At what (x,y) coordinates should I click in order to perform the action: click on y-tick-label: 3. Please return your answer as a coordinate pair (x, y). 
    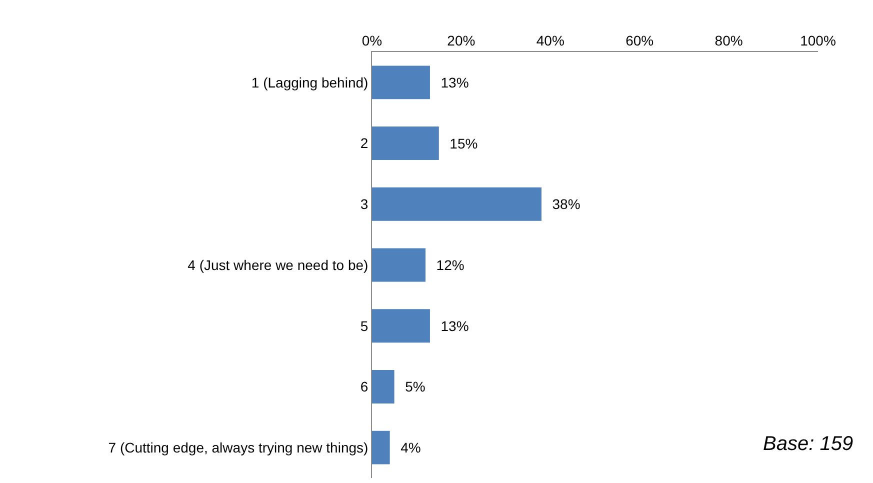
    Looking at the image, I should click on (364, 204).